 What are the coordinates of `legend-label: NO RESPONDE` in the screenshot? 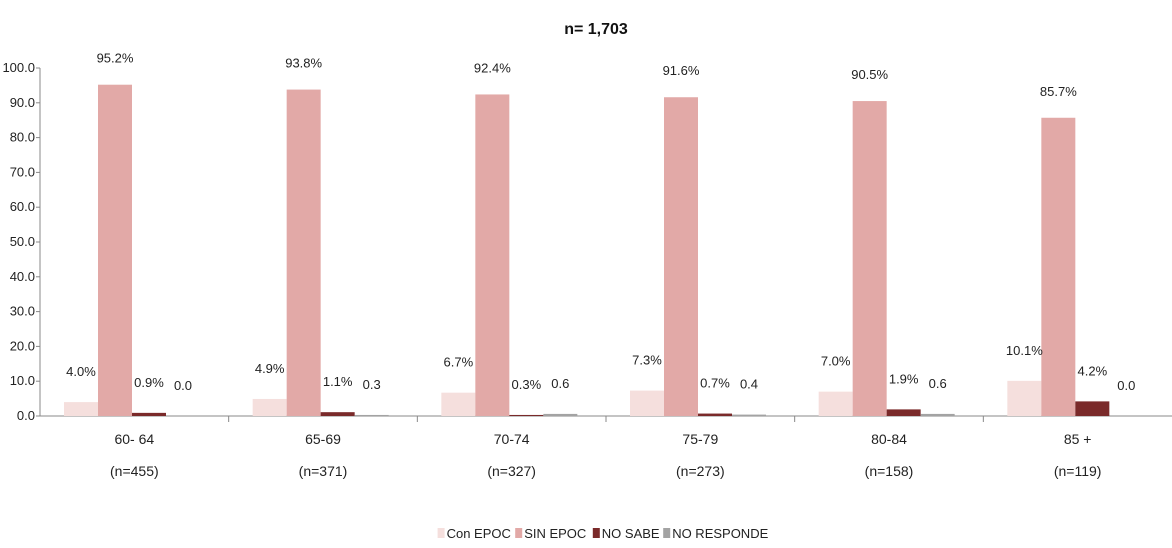 It's located at (720, 533).